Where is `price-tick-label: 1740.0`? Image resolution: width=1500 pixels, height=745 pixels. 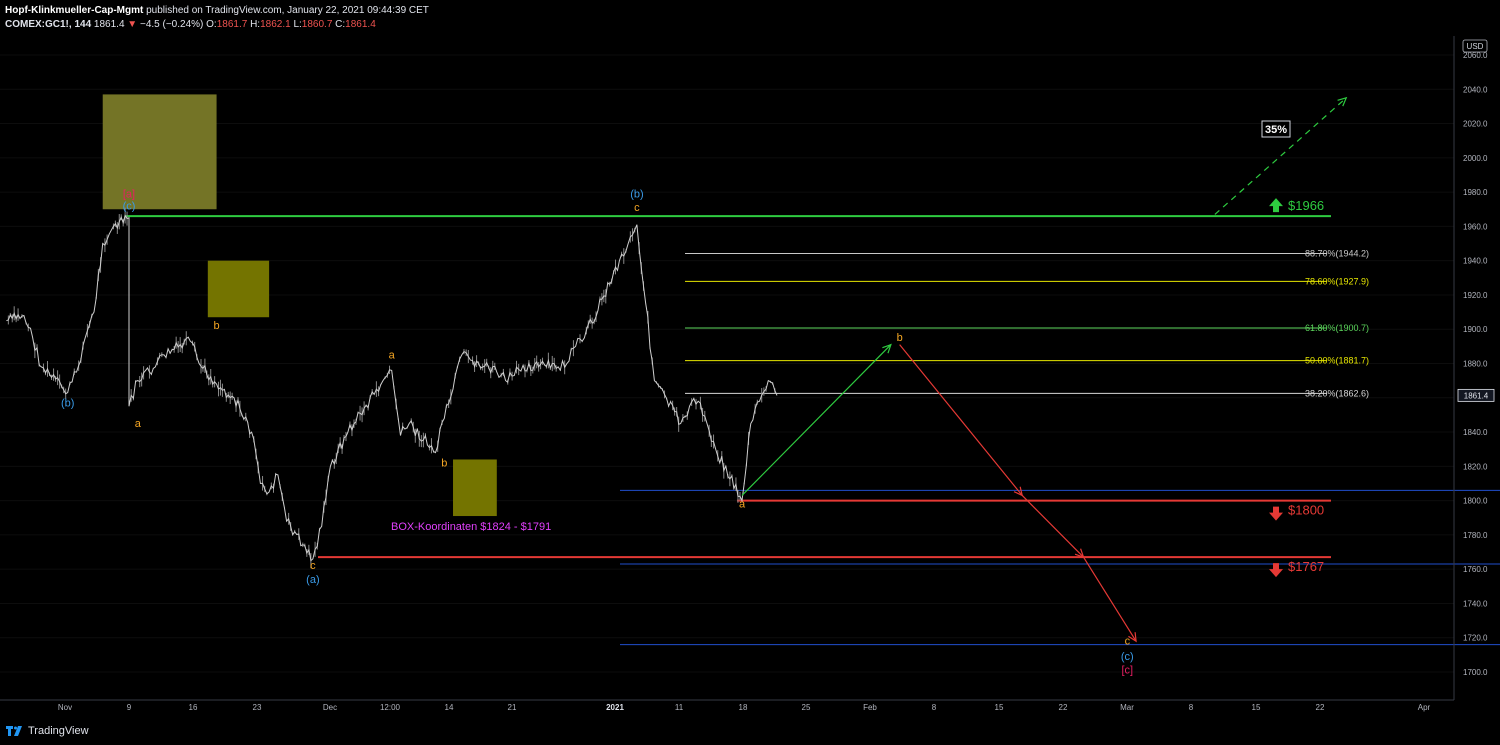 price-tick-label: 1740.0 is located at coordinates (1475, 603).